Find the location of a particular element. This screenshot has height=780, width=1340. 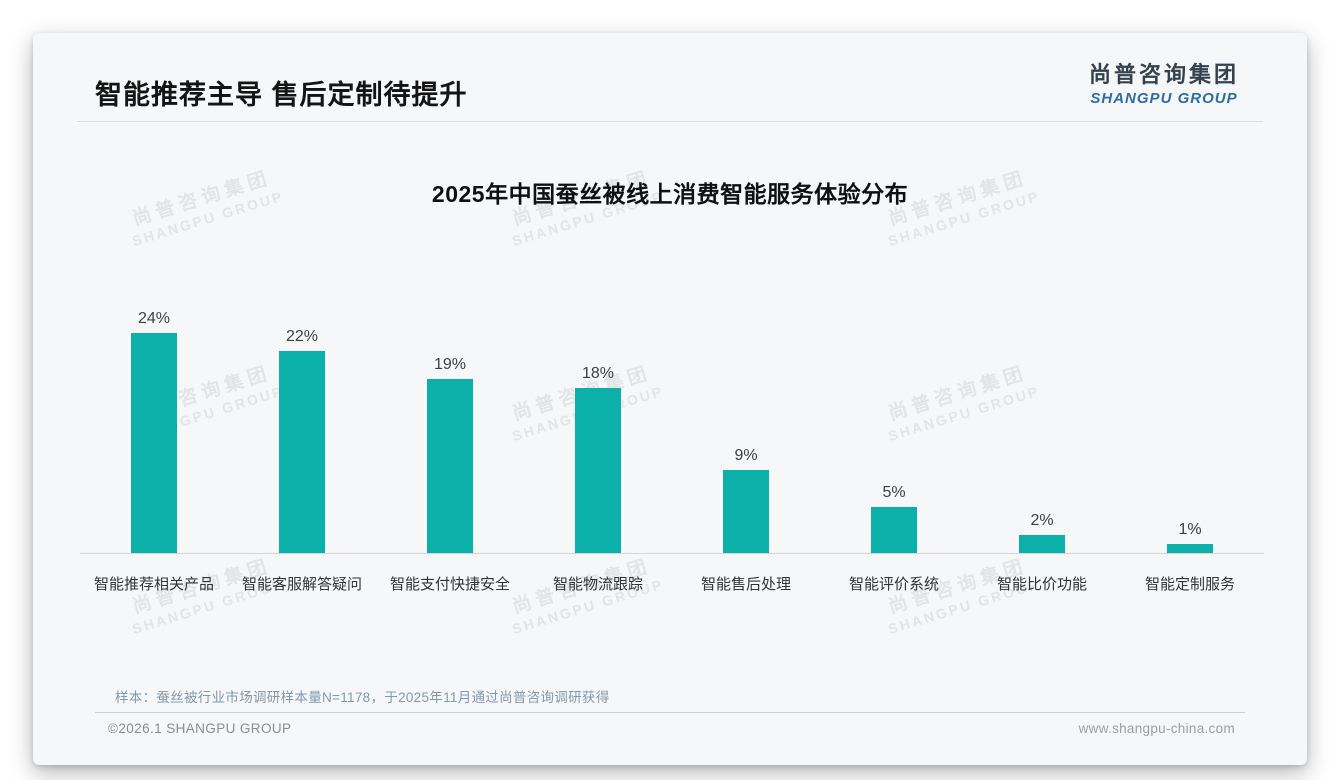

bar-column: 5% is located at coordinates (894, 518).